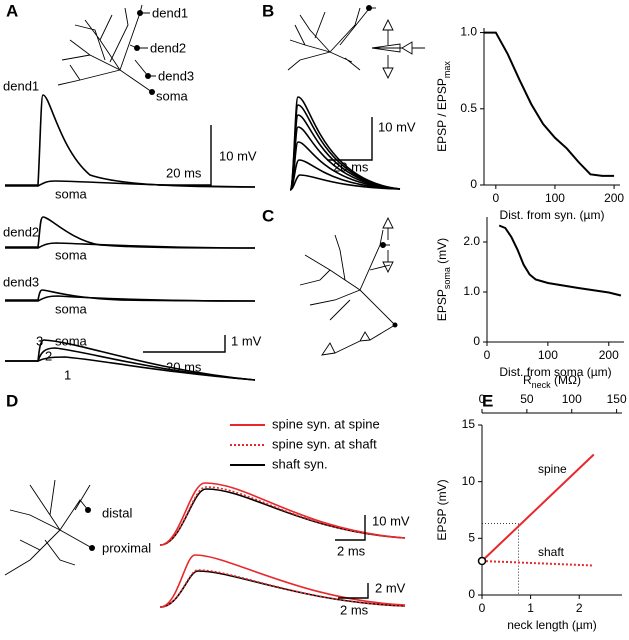 The width and height of the screenshot is (629, 640). What do you see at coordinates (530, 608) in the screenshot?
I see `x-tick-label: 1` at bounding box center [530, 608].